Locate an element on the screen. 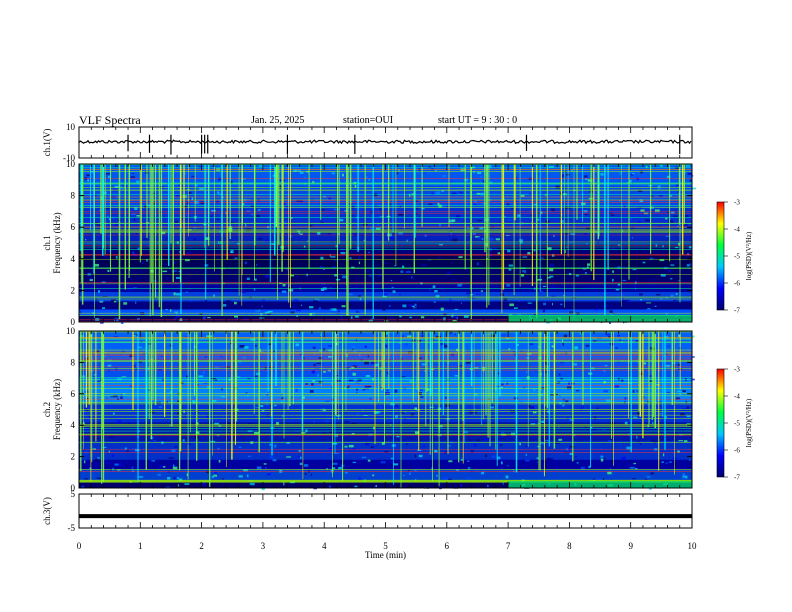 Image resolution: width=792 pixels, height=612 pixels. x-tick-label: 9 is located at coordinates (630, 546).